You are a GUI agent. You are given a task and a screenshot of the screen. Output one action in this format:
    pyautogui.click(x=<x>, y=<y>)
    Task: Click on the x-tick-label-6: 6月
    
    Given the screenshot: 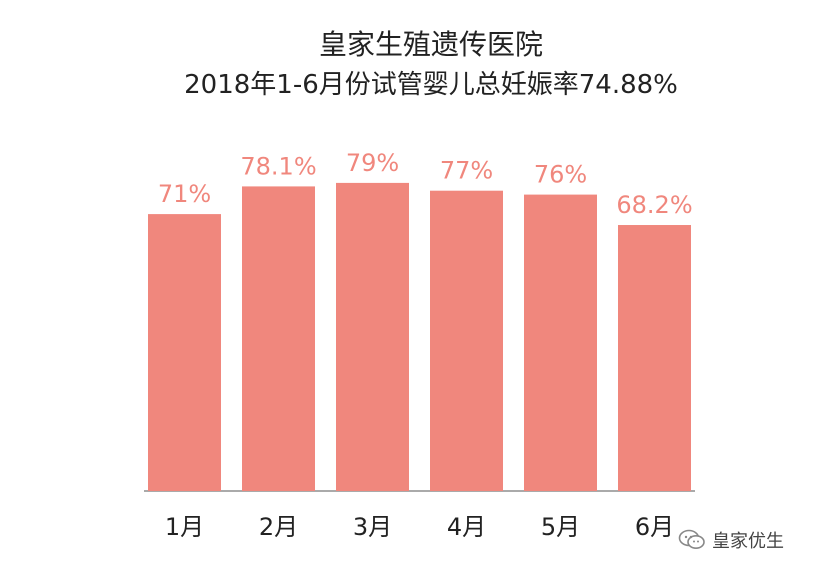 What is the action you would take?
    pyautogui.click(x=654, y=527)
    